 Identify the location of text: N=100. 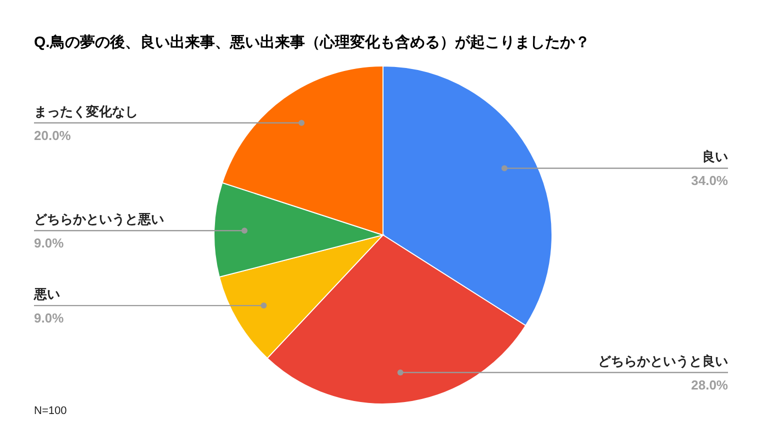
(50, 411).